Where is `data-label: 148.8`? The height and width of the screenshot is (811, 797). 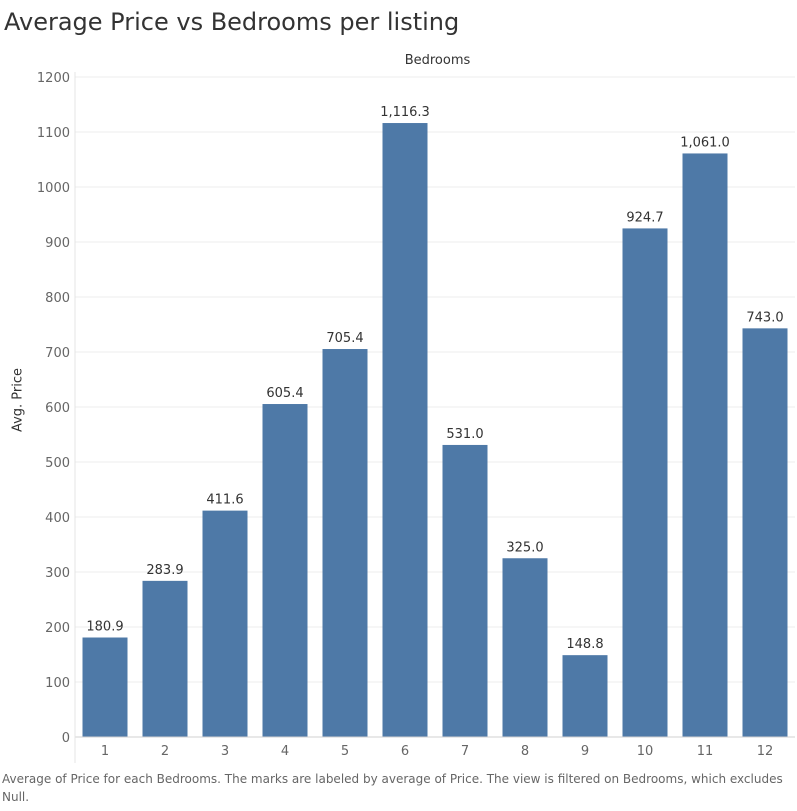
data-label: 148.8 is located at coordinates (584, 644).